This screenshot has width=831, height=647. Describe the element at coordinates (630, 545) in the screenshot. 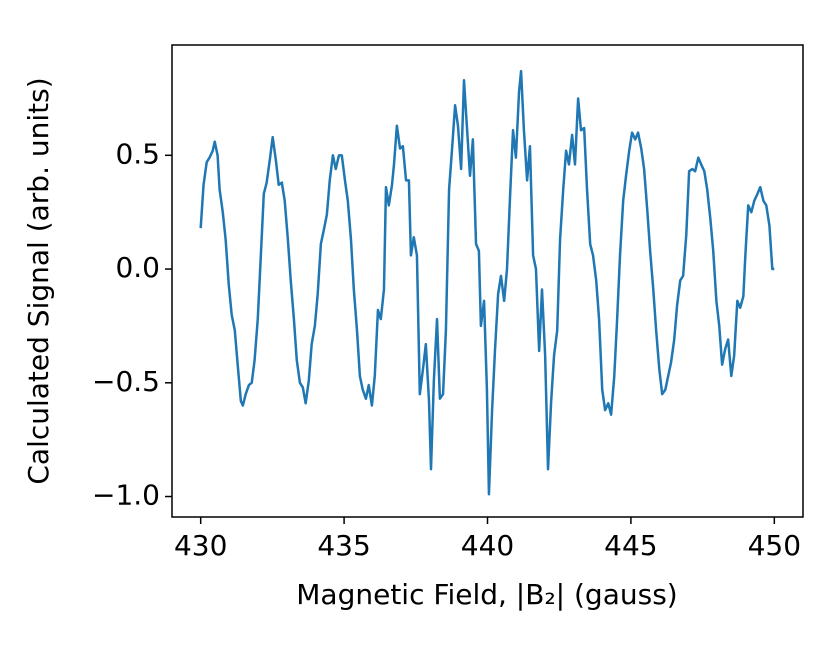

I see `x-tick-label: 445` at that location.